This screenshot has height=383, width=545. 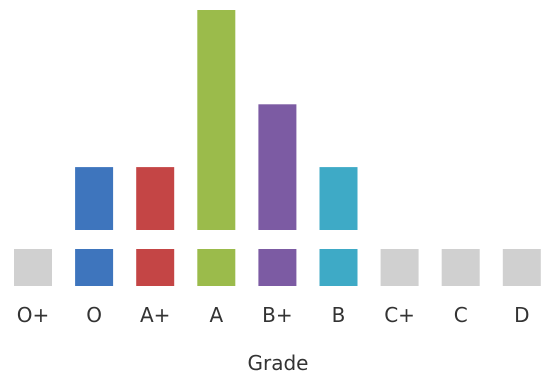 What do you see at coordinates (94, 198) in the screenshot?
I see `bar-o` at bounding box center [94, 198].